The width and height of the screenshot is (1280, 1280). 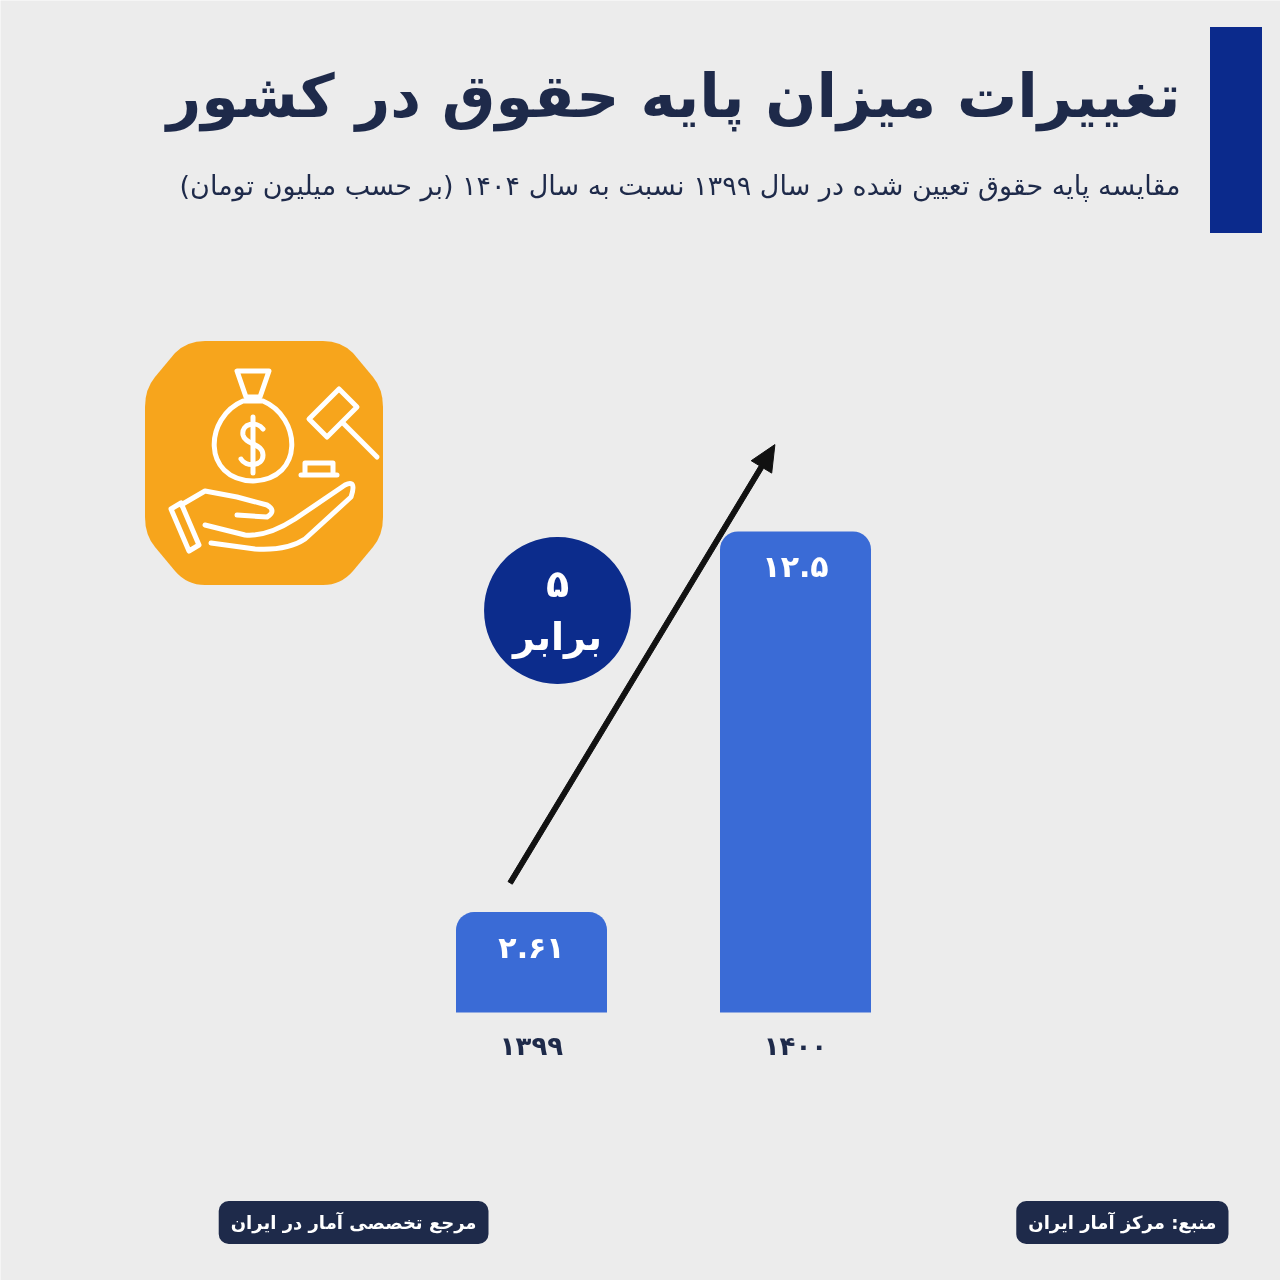 What do you see at coordinates (531, 1045) in the screenshot?
I see `x-tick-label: ۱۳۹۹` at bounding box center [531, 1045].